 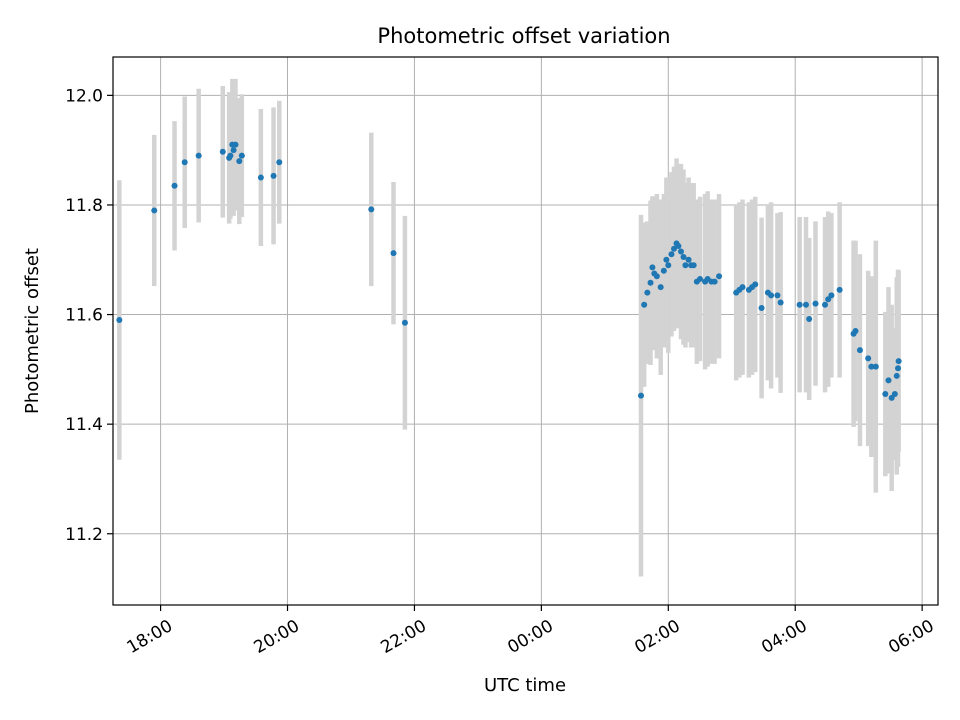 What do you see at coordinates (525, 685) in the screenshot?
I see `x-axis-title: UTC time` at bounding box center [525, 685].